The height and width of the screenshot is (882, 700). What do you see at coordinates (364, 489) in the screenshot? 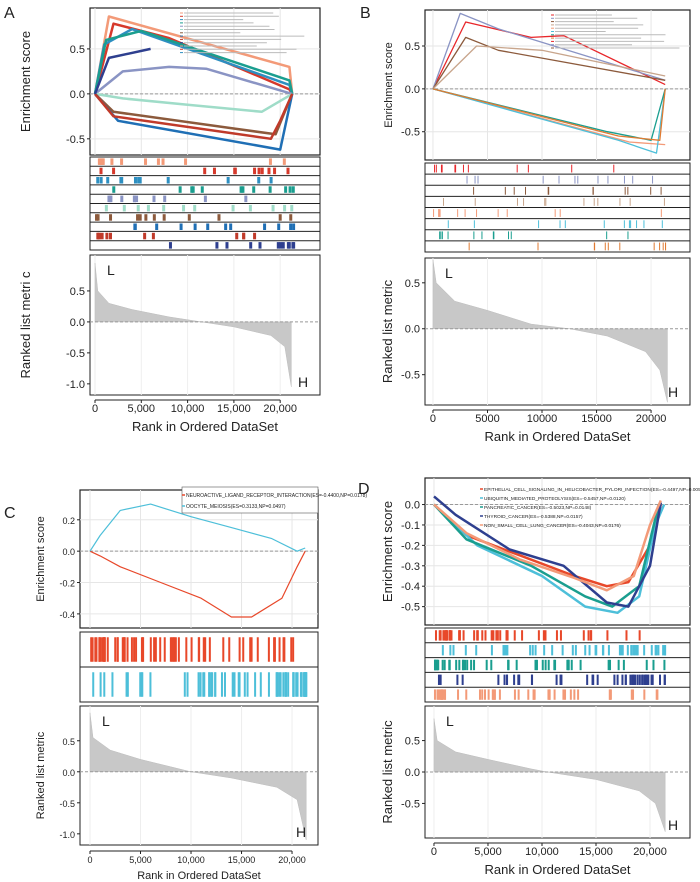
I see `panel-letter: D` at bounding box center [364, 489].